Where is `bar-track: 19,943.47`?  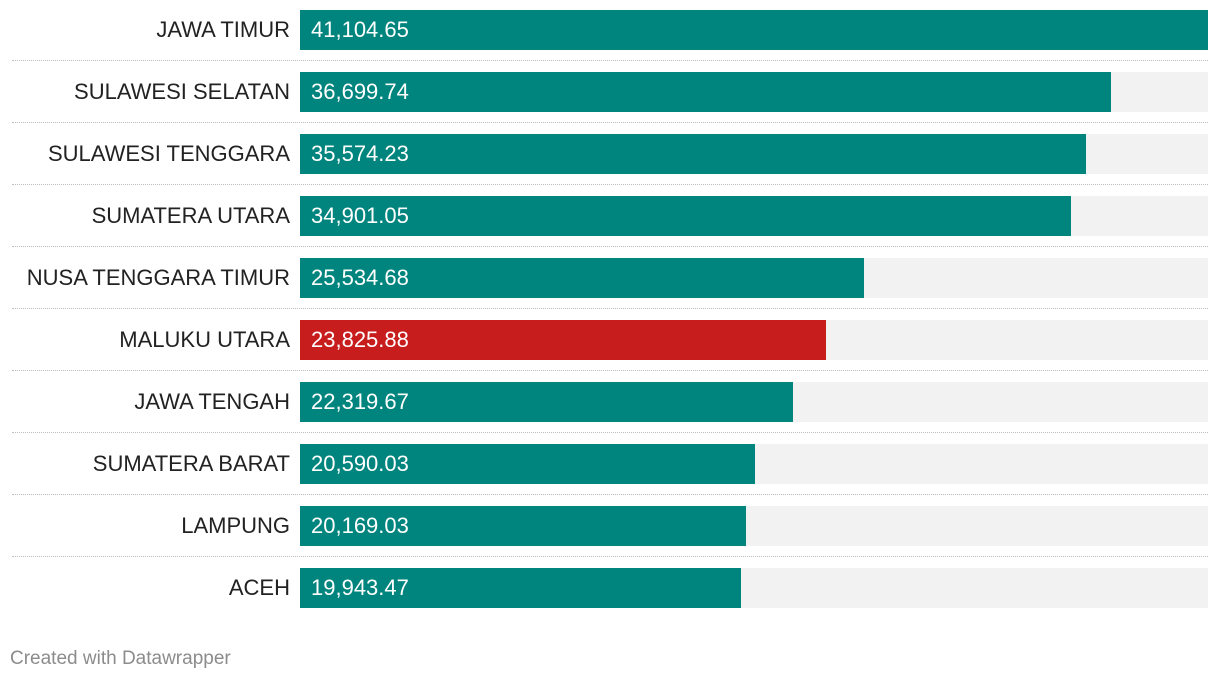
bar-track: 19,943.47 is located at coordinates (754, 588).